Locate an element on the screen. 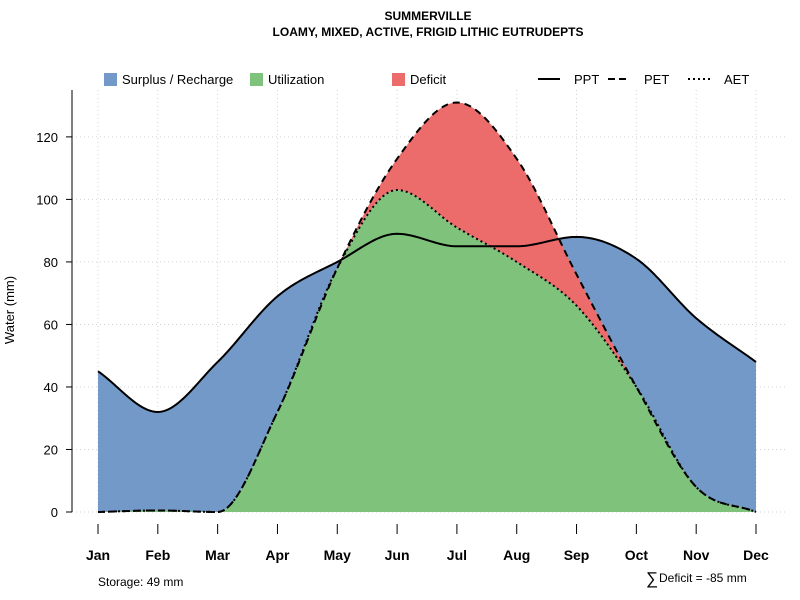 This screenshot has width=800, height=600. legend-label-surplus-recharge: Surplus / Recharge is located at coordinates (177, 79).